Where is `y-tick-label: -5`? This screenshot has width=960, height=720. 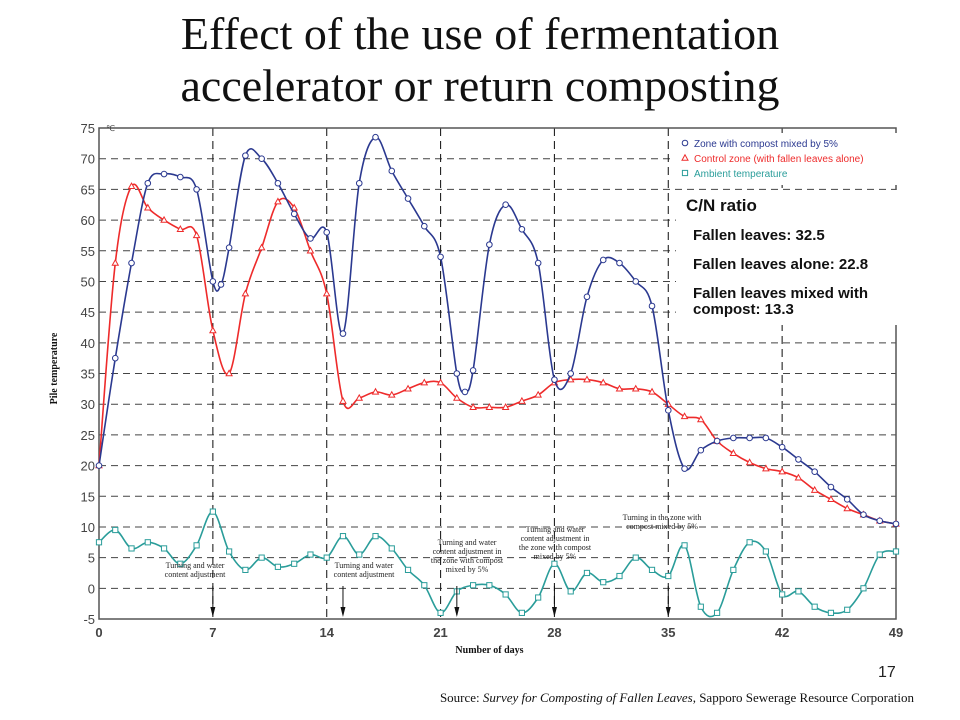 y-tick-label: -5 is located at coordinates (89, 619).